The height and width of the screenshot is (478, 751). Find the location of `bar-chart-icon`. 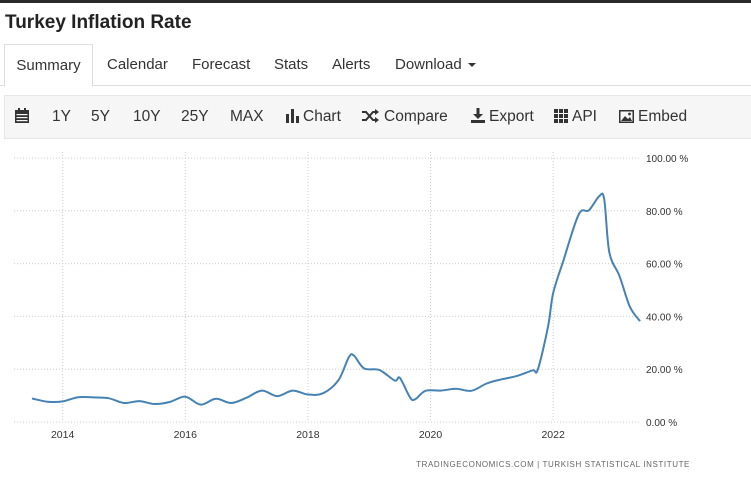

bar-chart-icon is located at coordinates (292, 116).